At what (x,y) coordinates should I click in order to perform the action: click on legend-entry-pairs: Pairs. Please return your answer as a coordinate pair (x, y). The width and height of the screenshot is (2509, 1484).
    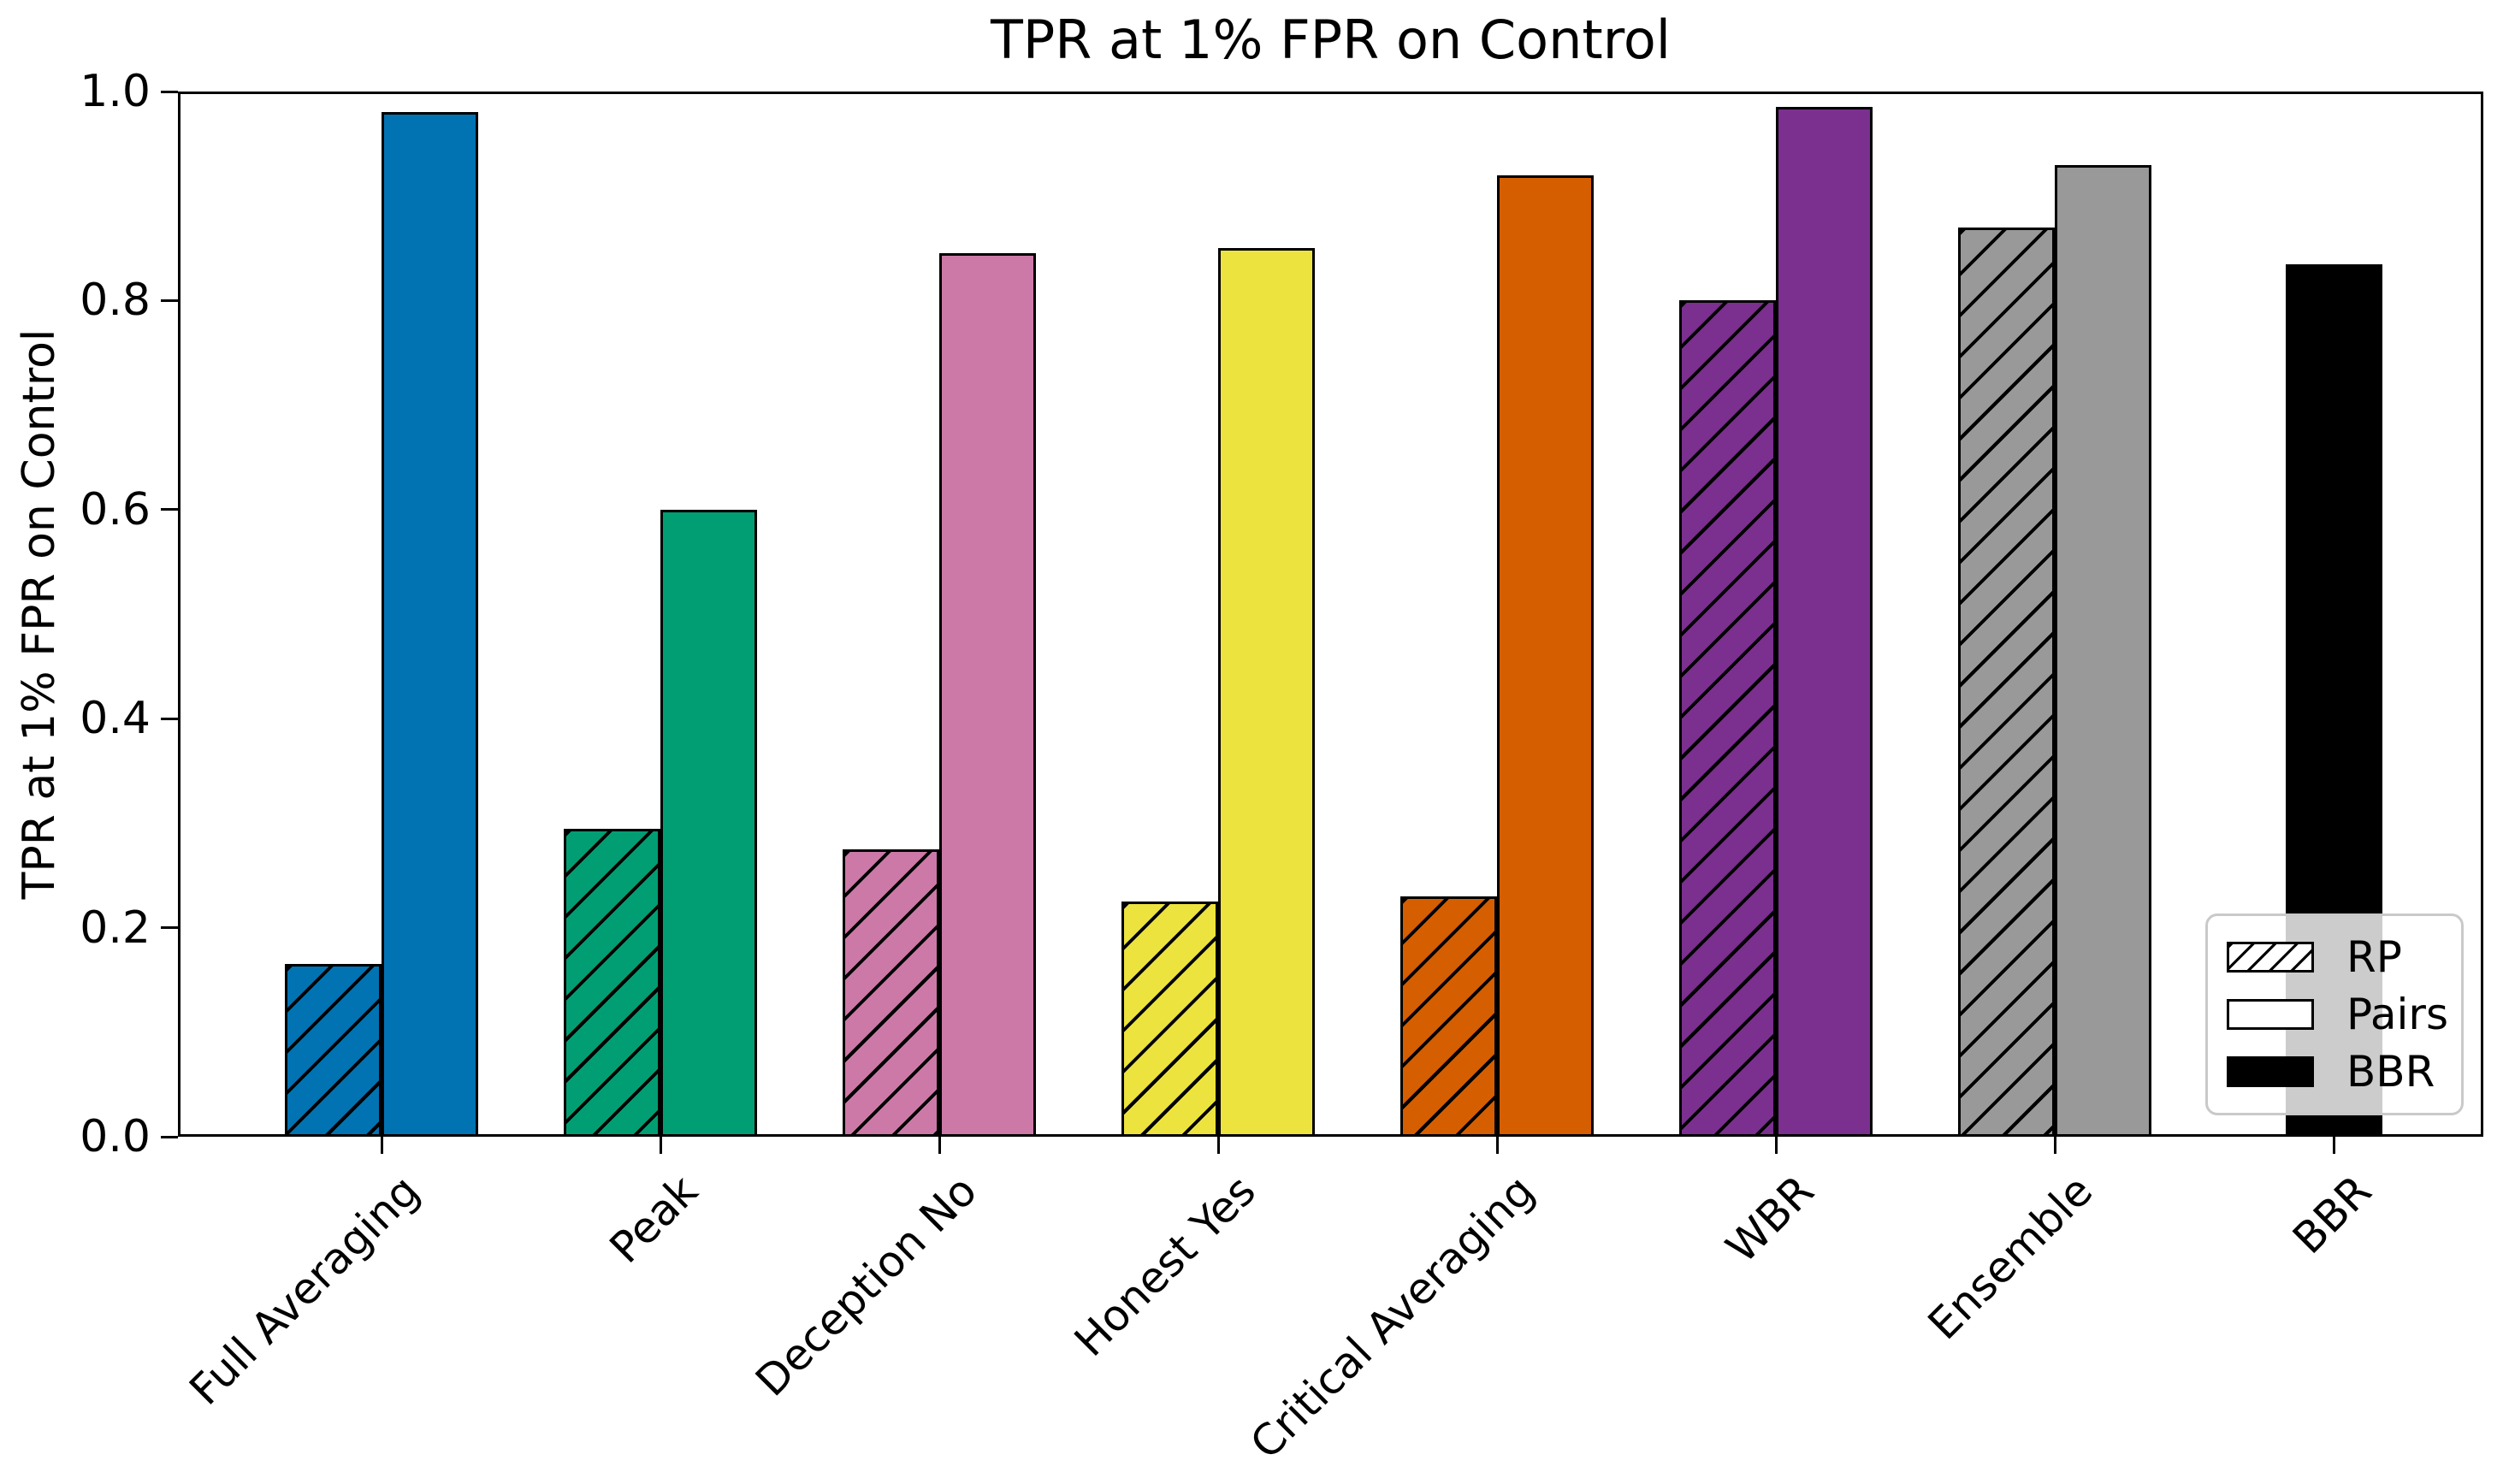
    Looking at the image, I should click on (2344, 1014).